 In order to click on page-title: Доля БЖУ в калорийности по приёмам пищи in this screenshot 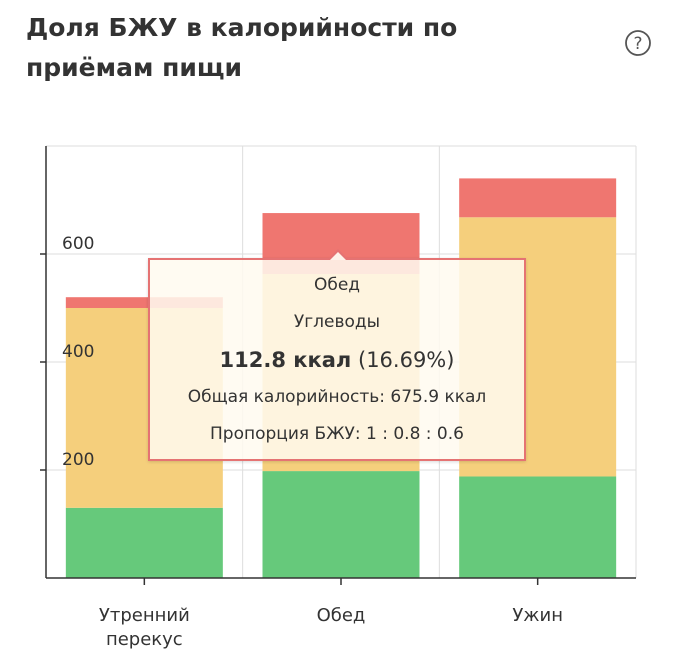, I will do `click(242, 47)`.